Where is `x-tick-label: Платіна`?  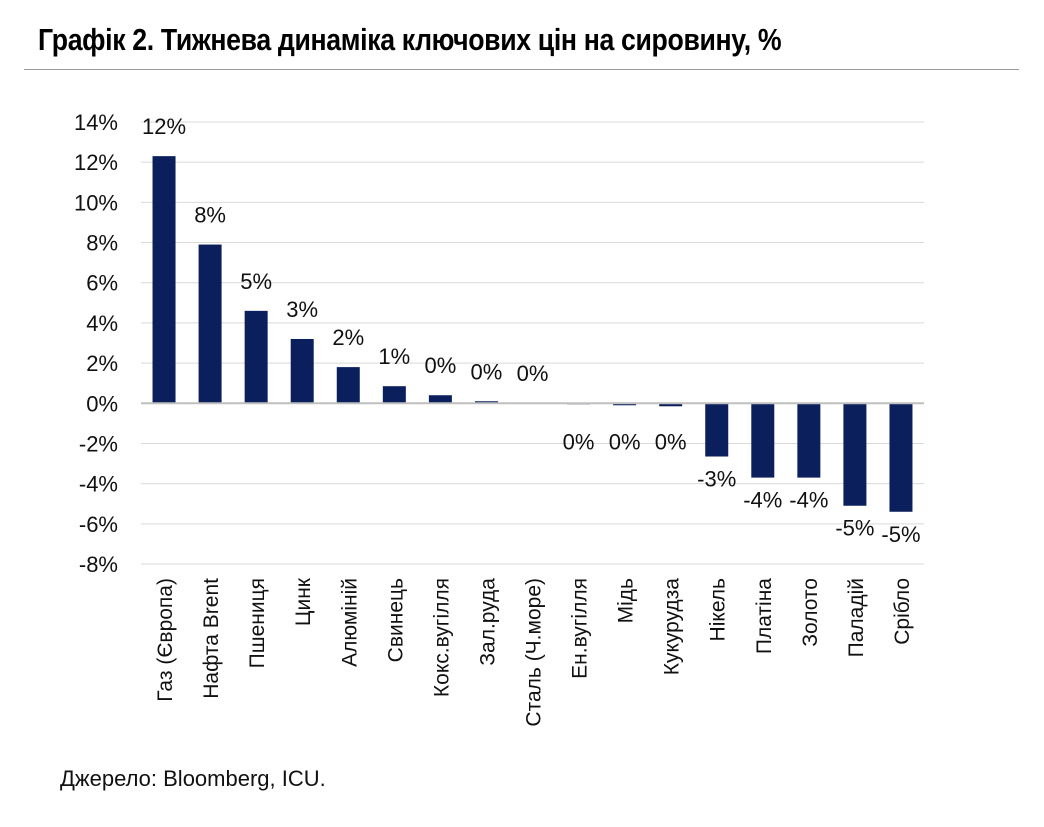
x-tick-label: Платіна is located at coordinates (764, 616).